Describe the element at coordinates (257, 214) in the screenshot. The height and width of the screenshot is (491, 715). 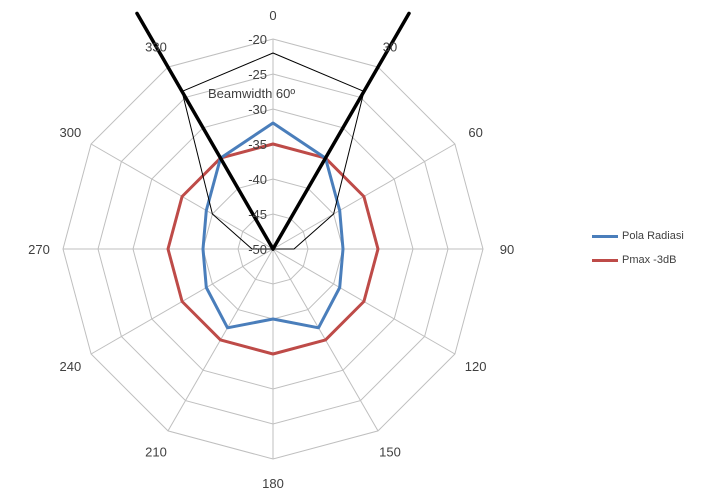
I see `radial-tick-label: -45` at that location.